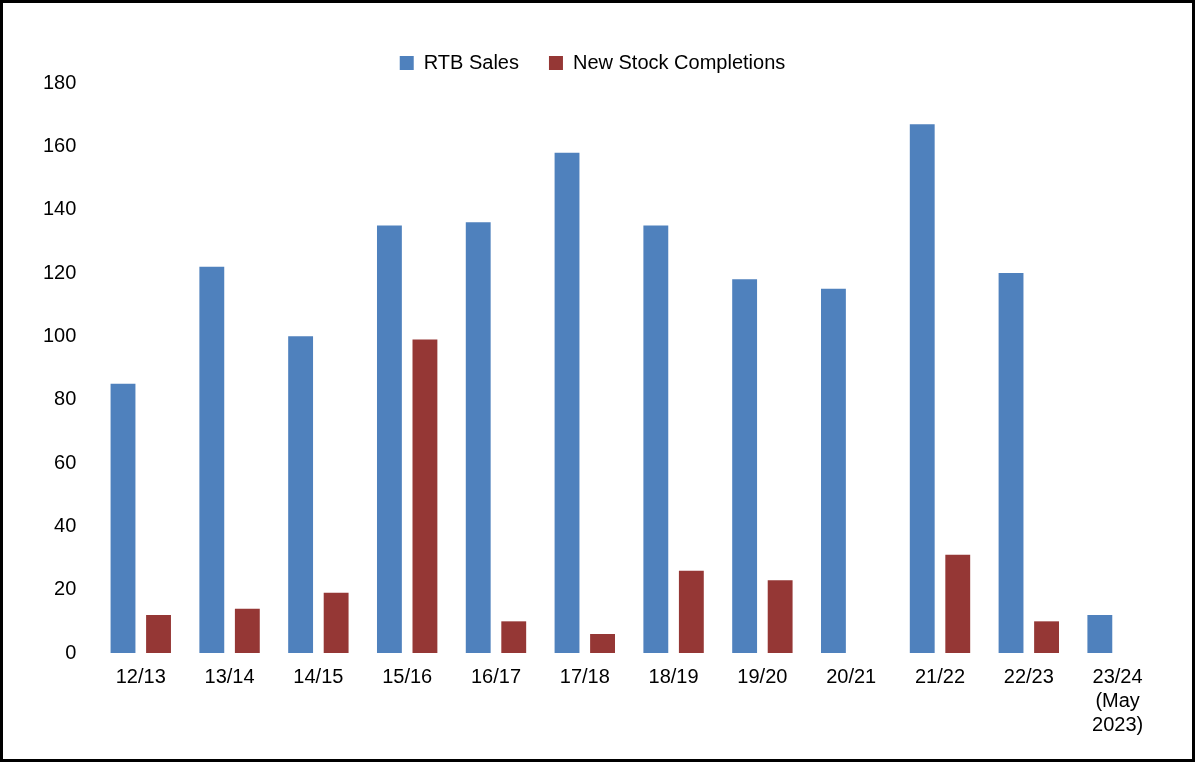 The image size is (1195, 762). What do you see at coordinates (940, 675) in the screenshot?
I see `x-tick-label: 21/22` at bounding box center [940, 675].